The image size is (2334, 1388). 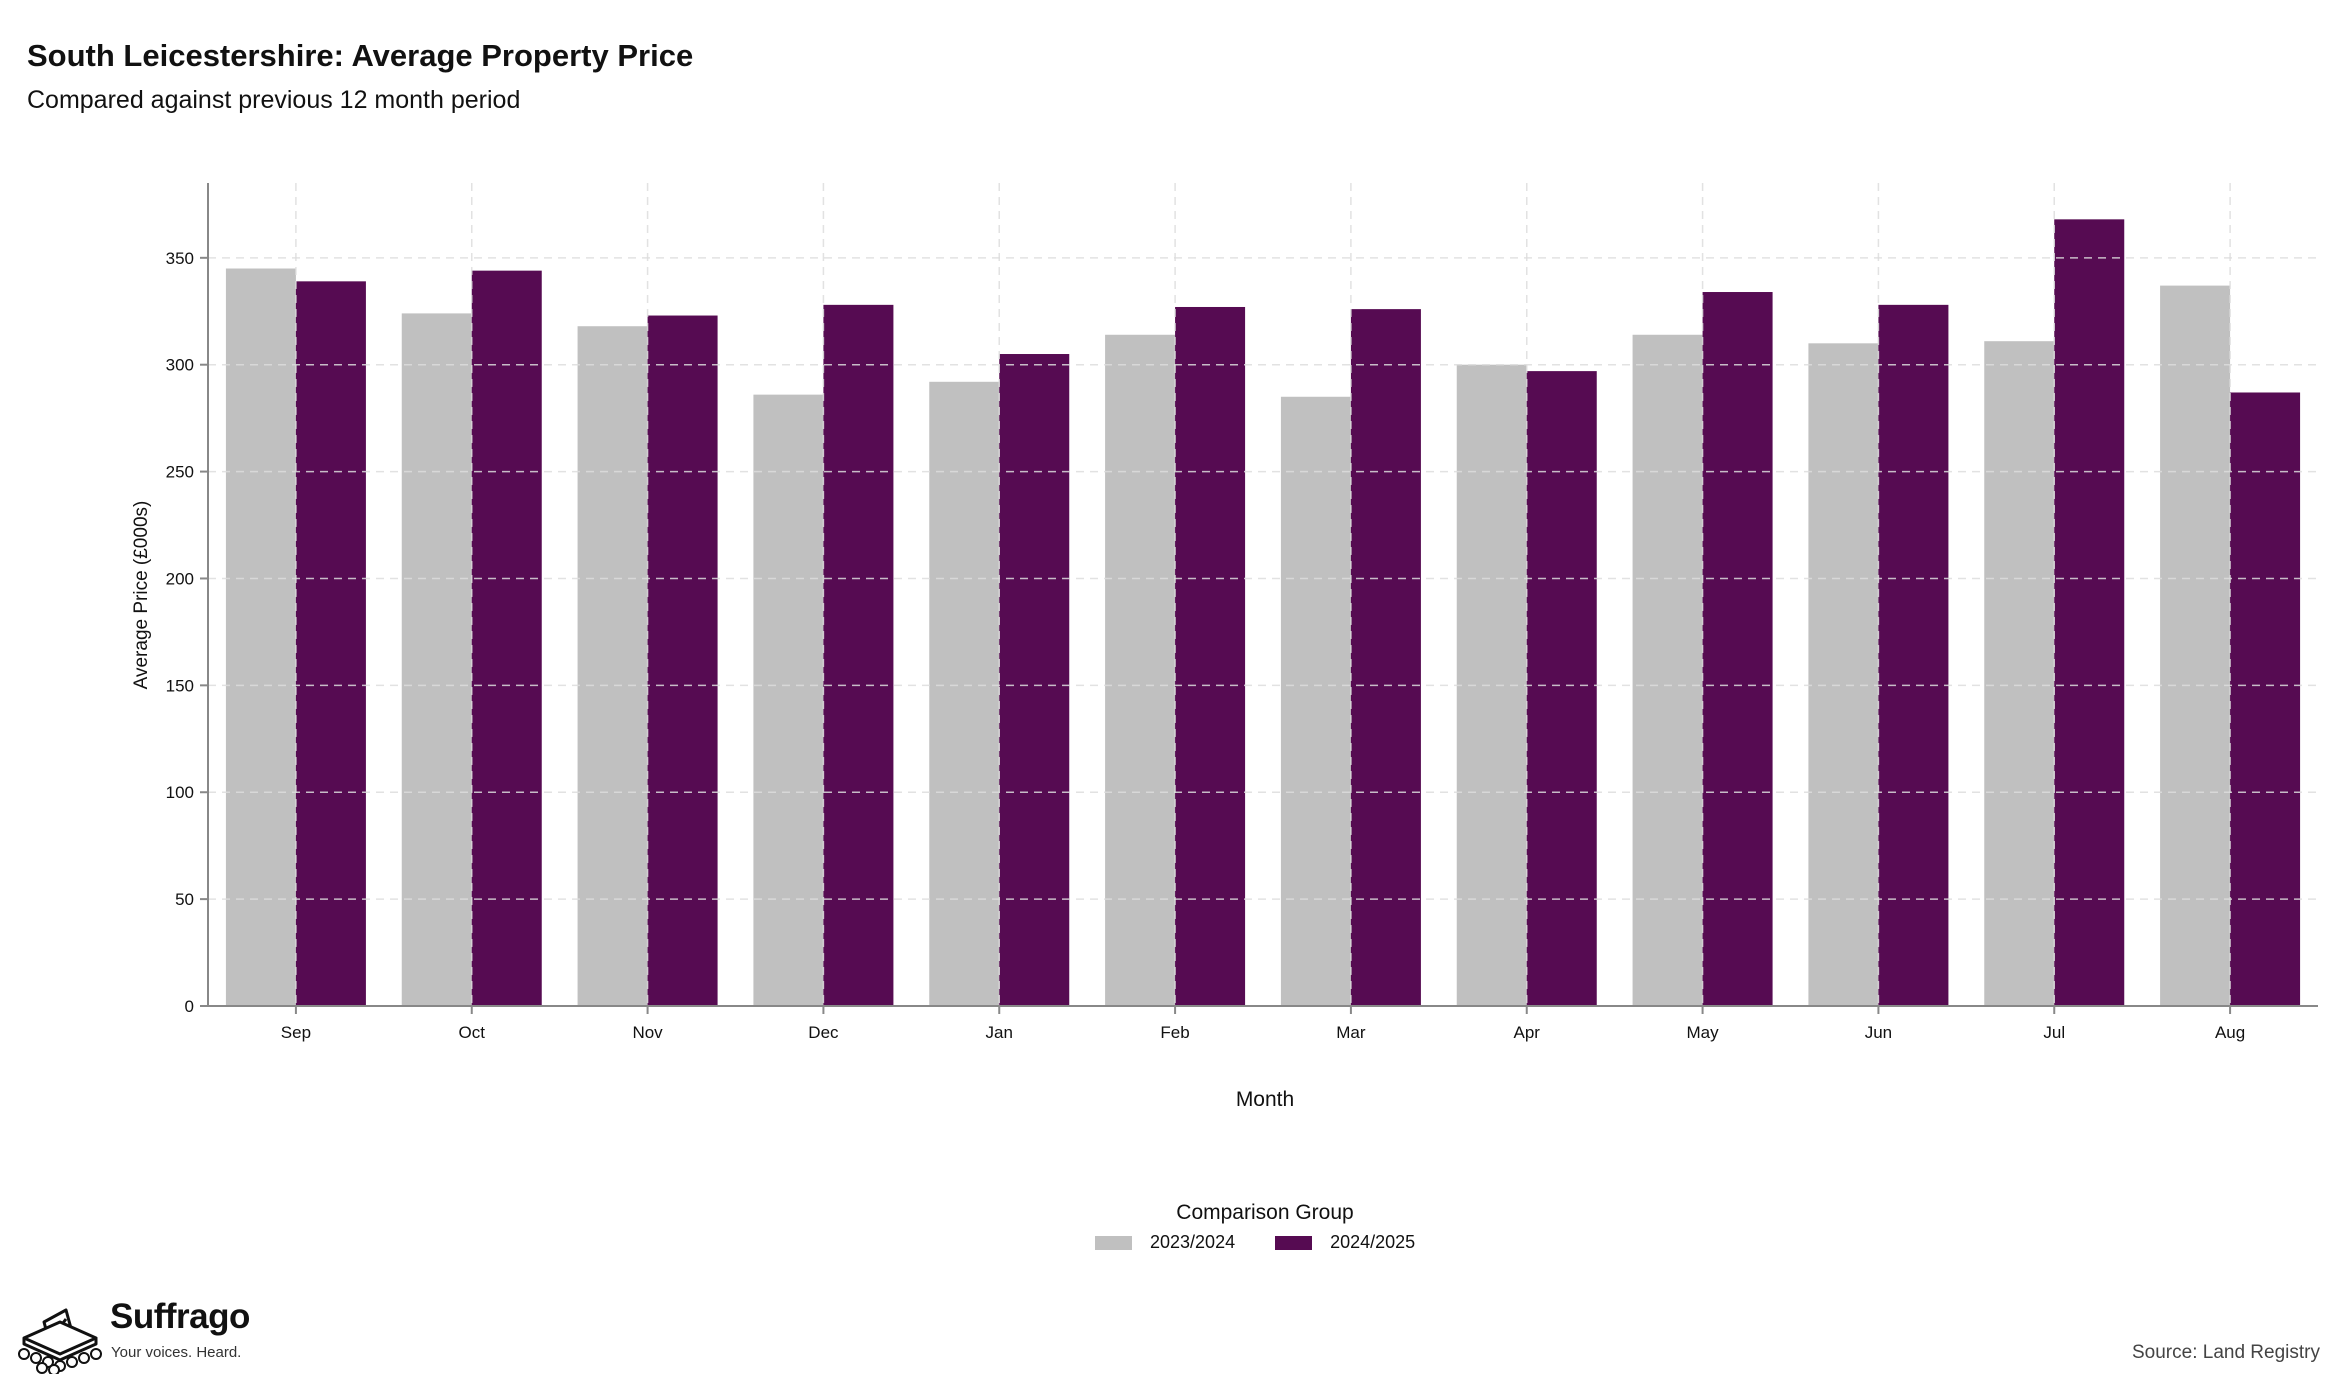 I want to click on legend-title: Comparison Group, so click(x=1265, y=1212).